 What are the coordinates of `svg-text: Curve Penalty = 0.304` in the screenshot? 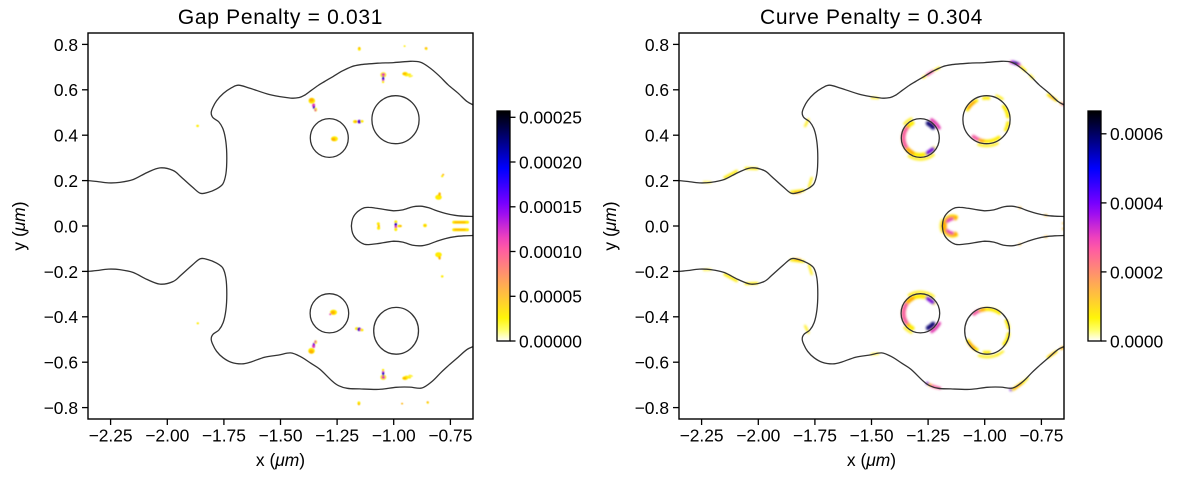 It's located at (871, 17).